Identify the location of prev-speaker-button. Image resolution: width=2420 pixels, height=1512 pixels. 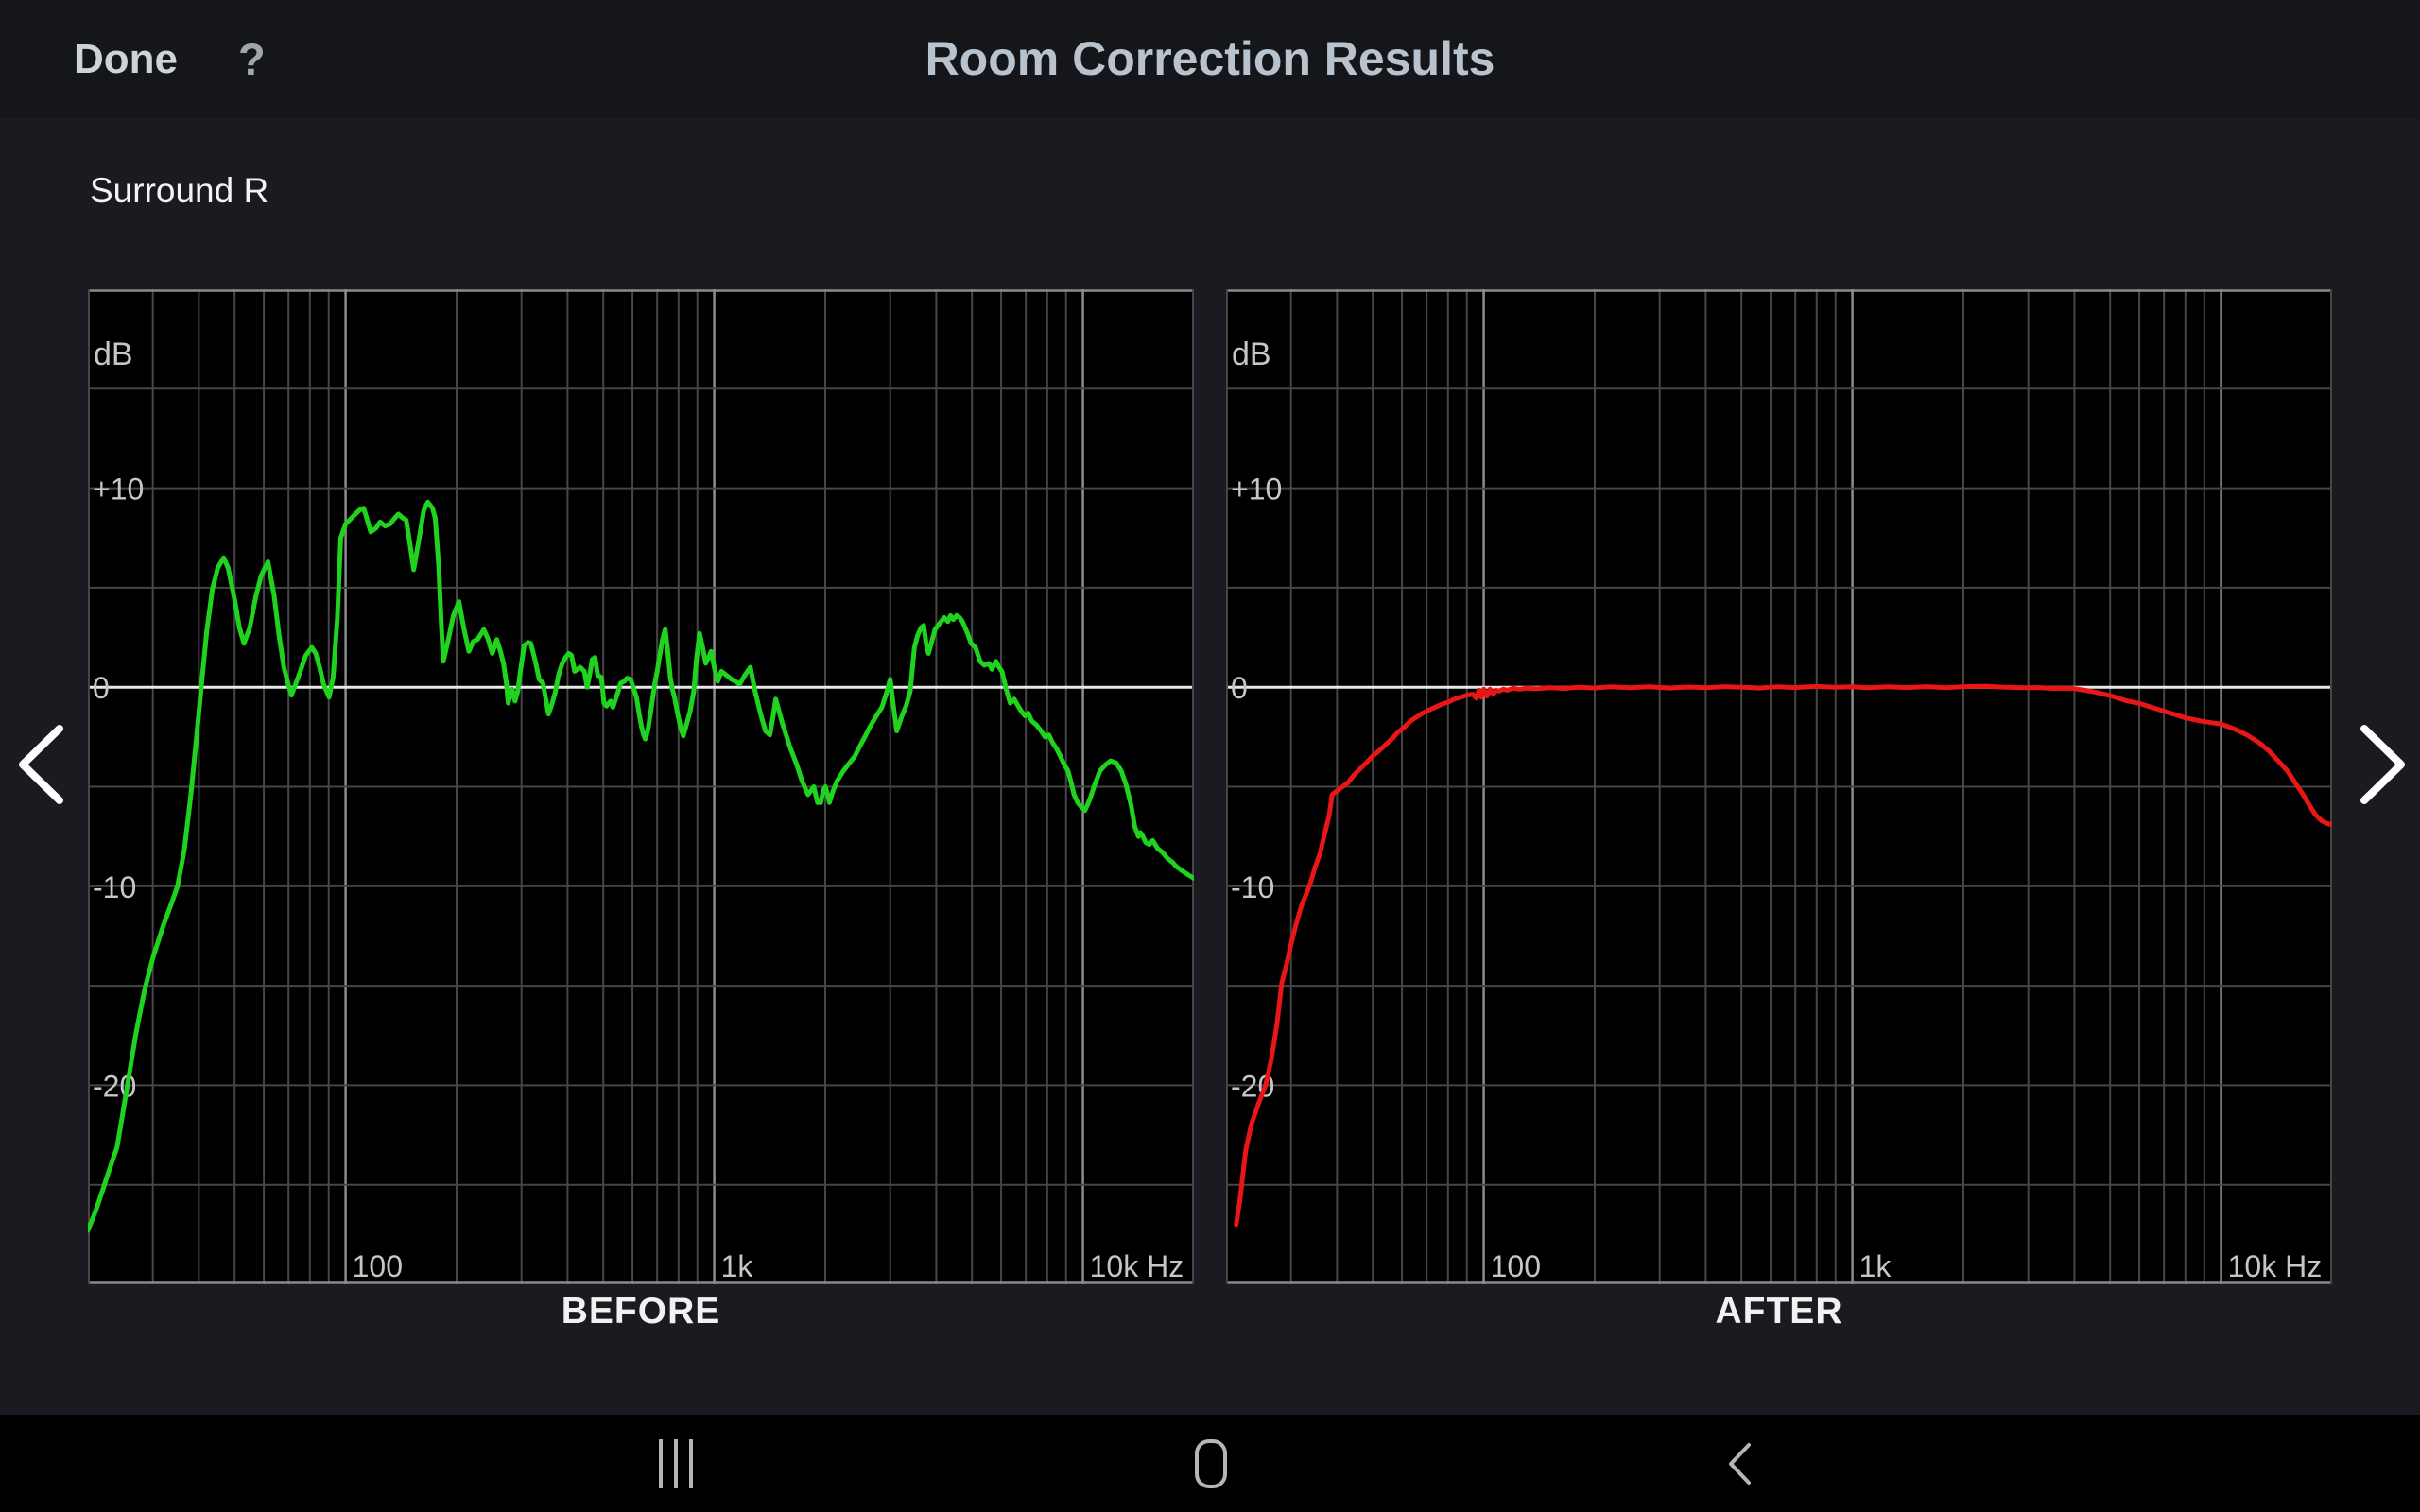
(41, 765).